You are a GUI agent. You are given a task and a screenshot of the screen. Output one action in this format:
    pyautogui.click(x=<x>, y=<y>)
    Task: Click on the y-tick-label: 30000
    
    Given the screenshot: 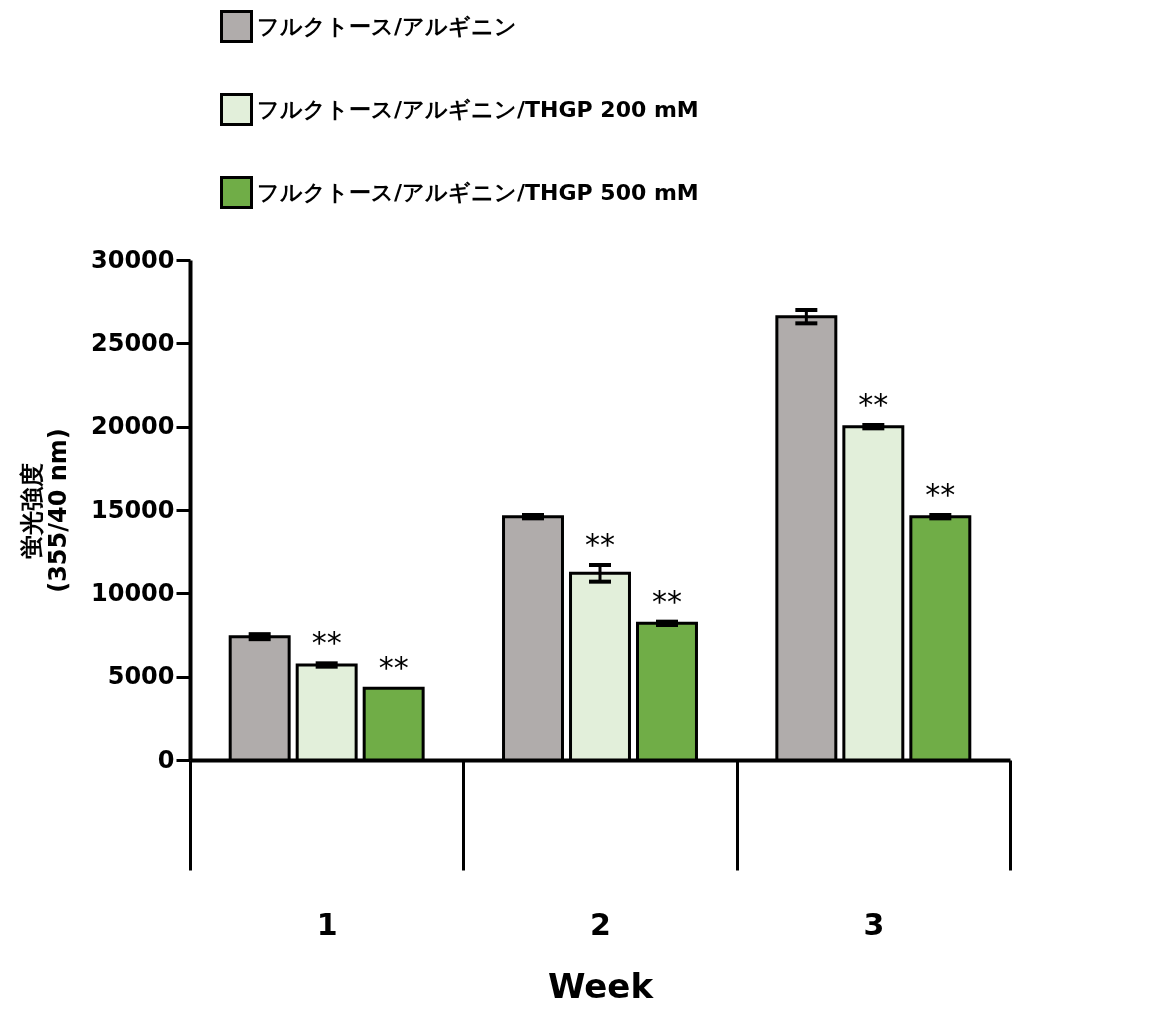 What is the action you would take?
    pyautogui.click(x=133, y=259)
    